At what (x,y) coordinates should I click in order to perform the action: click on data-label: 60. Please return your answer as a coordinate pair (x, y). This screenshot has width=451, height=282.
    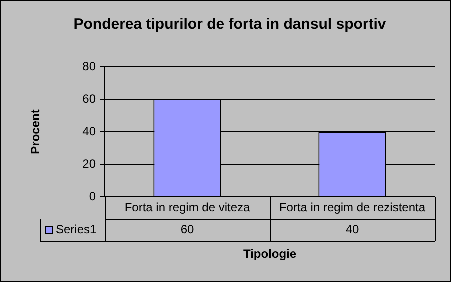
    Looking at the image, I should click on (187, 229).